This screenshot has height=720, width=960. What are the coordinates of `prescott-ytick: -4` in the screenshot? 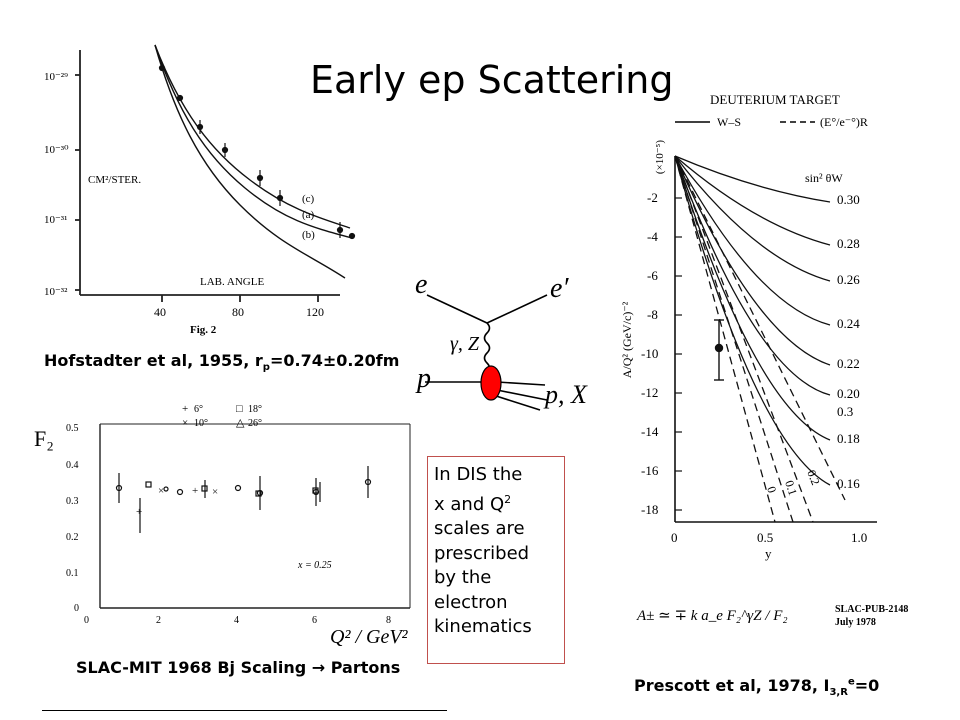 It's located at (652, 236).